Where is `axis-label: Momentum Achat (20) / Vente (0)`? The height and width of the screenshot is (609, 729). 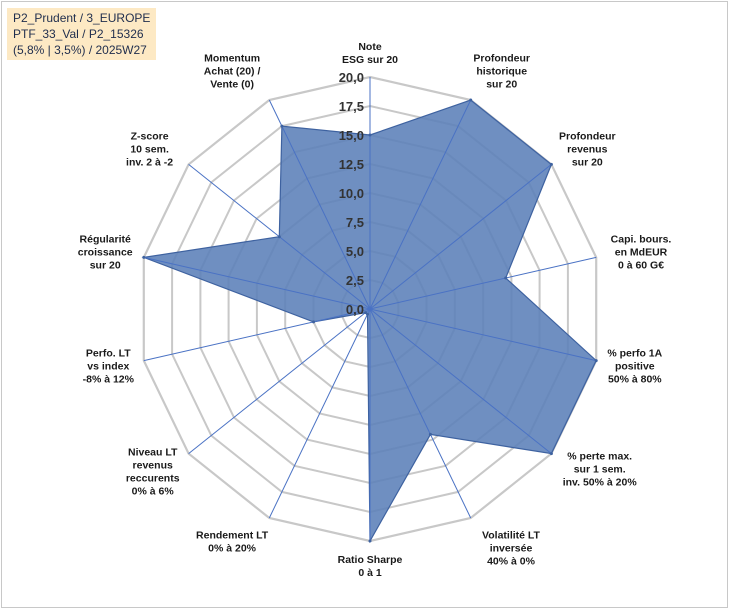 axis-label: Momentum Achat (20) / Vente (0) is located at coordinates (232, 71).